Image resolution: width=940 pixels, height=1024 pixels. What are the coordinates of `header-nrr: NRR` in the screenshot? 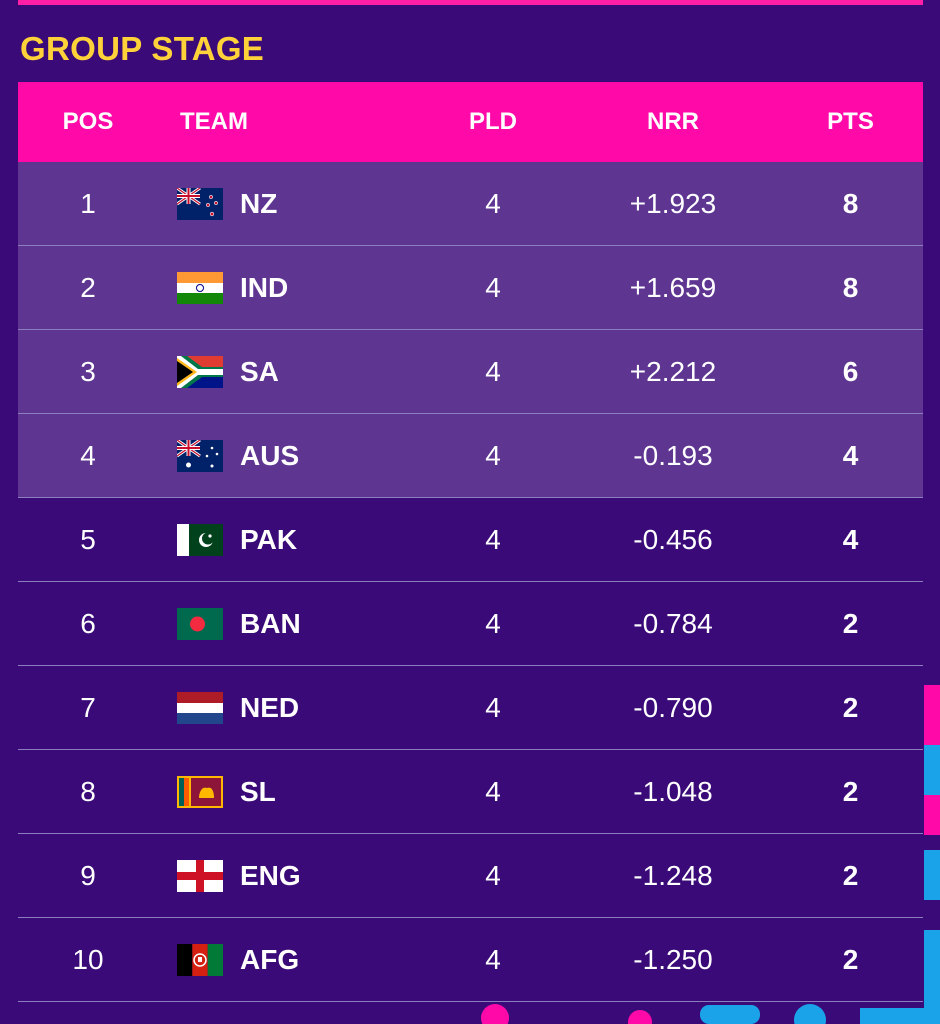 It's located at (673, 121).